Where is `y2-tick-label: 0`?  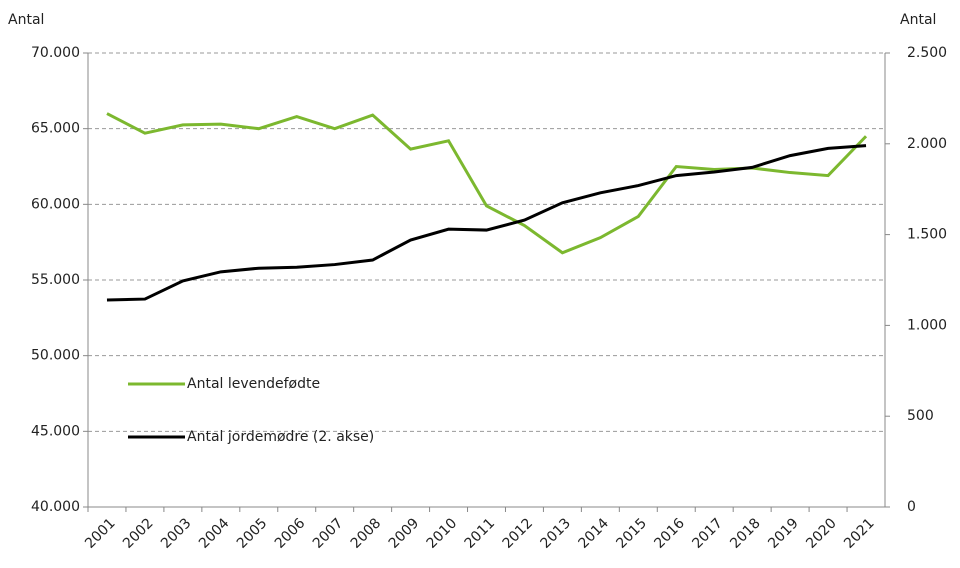
y2-tick-label: 0 is located at coordinates (911, 507).